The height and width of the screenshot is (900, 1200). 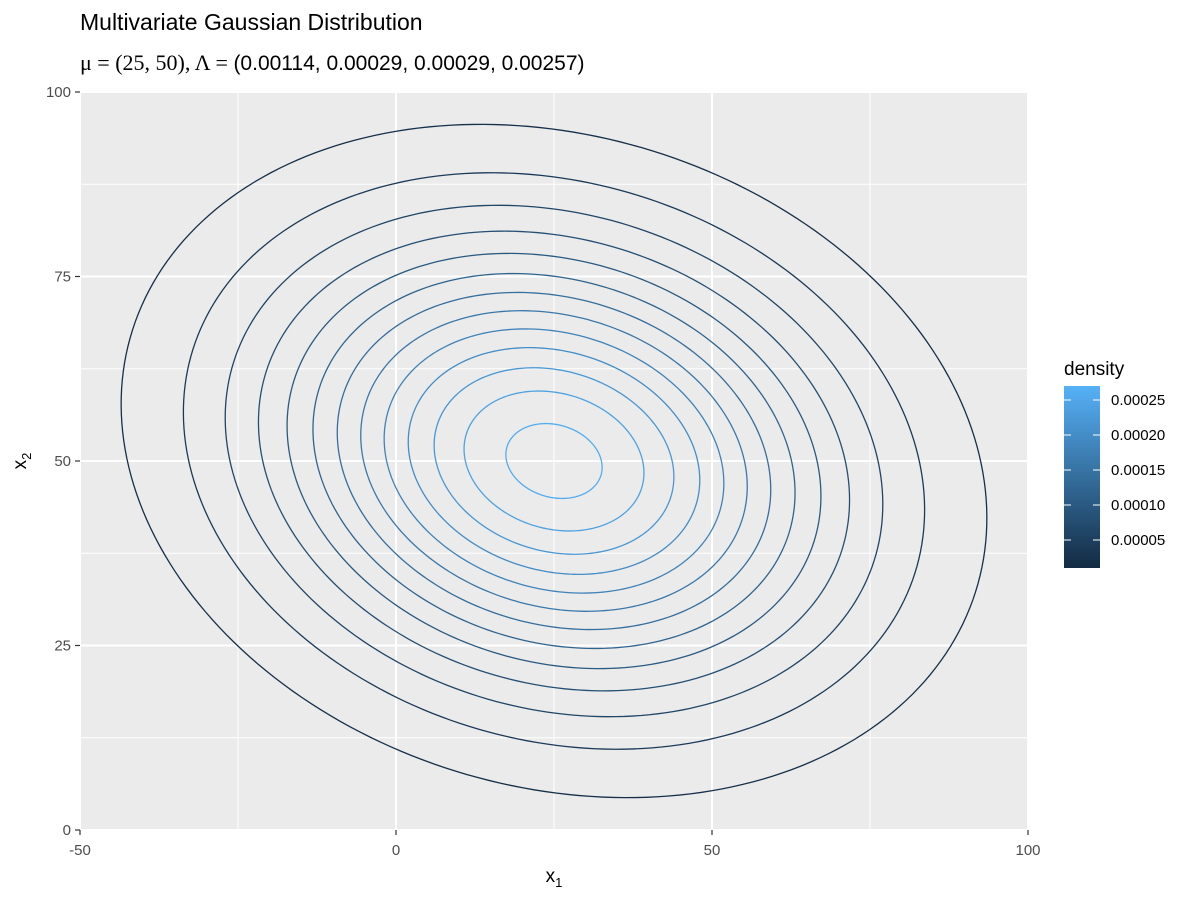 What do you see at coordinates (22, 461) in the screenshot?
I see `y-axis-title: x2` at bounding box center [22, 461].